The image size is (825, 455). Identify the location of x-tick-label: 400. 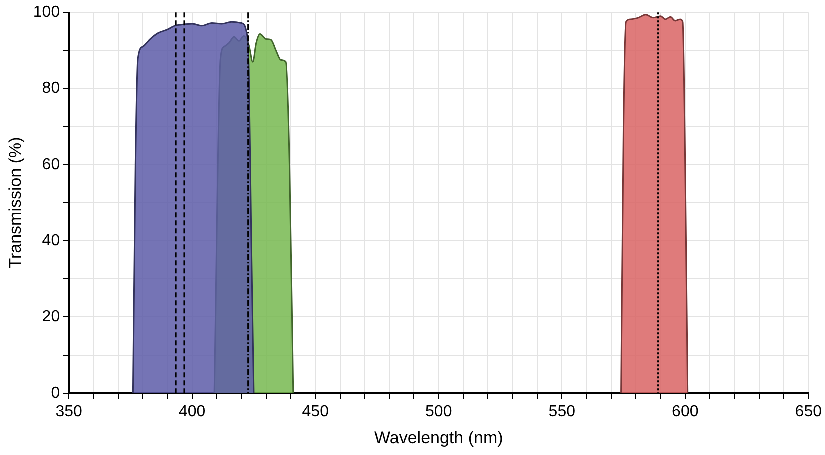
(192, 411).